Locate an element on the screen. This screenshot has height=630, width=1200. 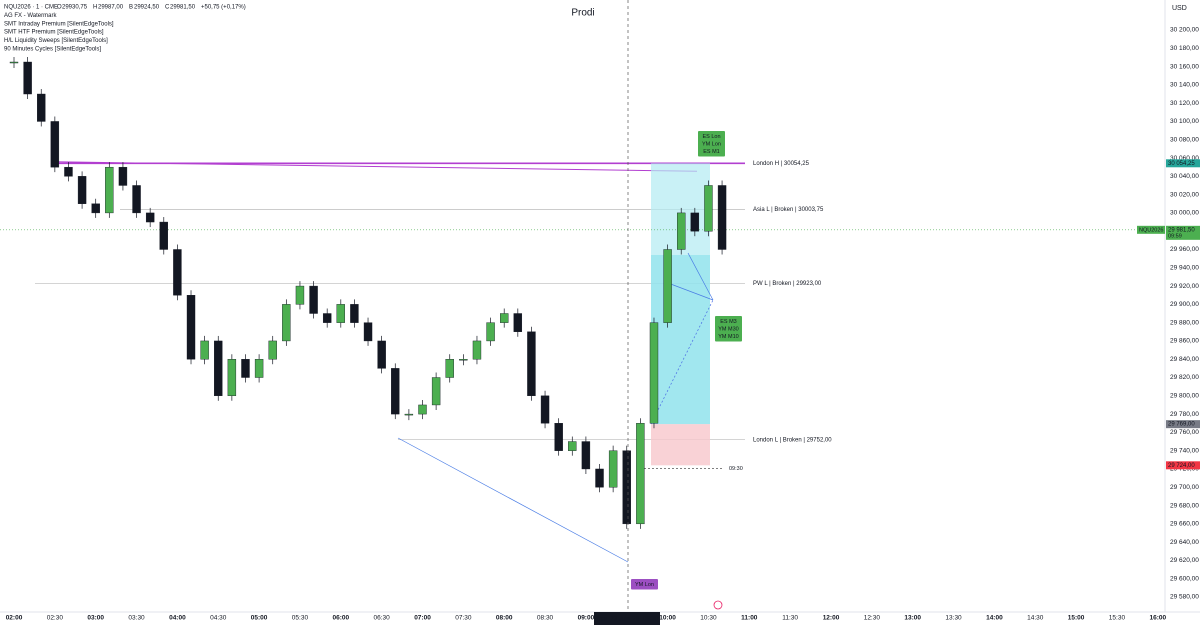
ohlc-key: B is located at coordinates (131, 8).